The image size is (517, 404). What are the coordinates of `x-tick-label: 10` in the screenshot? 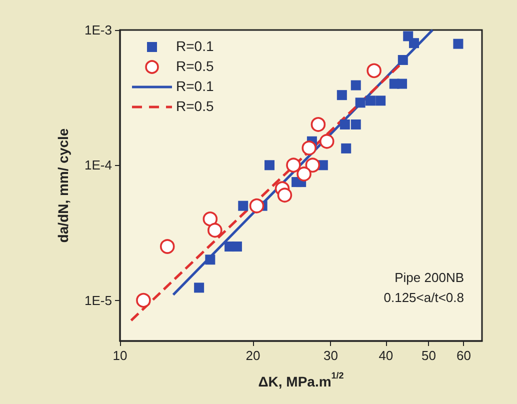 It's located at (120, 355).